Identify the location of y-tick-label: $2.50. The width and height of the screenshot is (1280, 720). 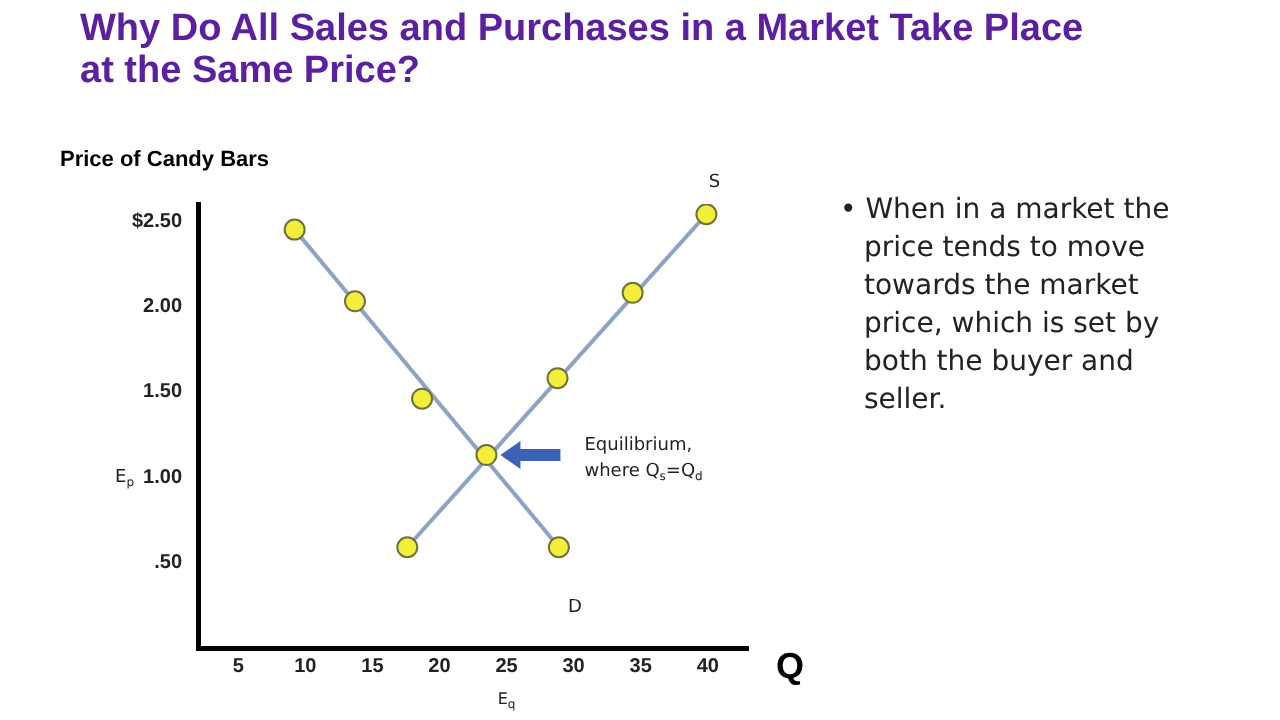
(157, 221).